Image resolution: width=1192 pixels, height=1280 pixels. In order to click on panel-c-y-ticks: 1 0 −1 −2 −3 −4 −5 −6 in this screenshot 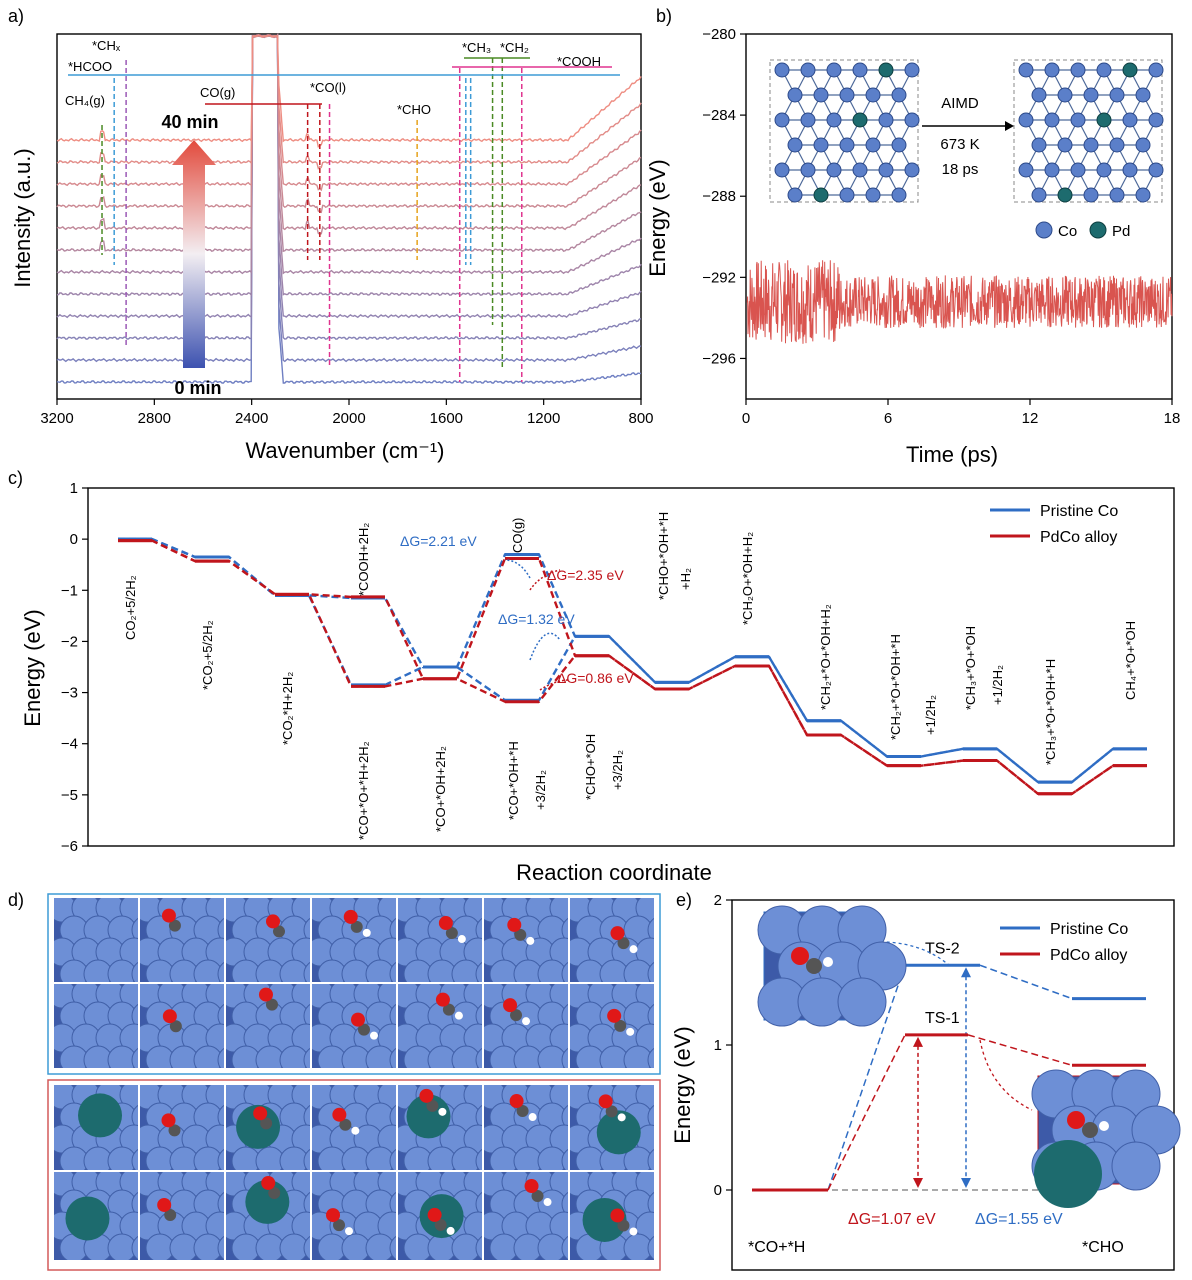, I will do `click(74, 667)`.